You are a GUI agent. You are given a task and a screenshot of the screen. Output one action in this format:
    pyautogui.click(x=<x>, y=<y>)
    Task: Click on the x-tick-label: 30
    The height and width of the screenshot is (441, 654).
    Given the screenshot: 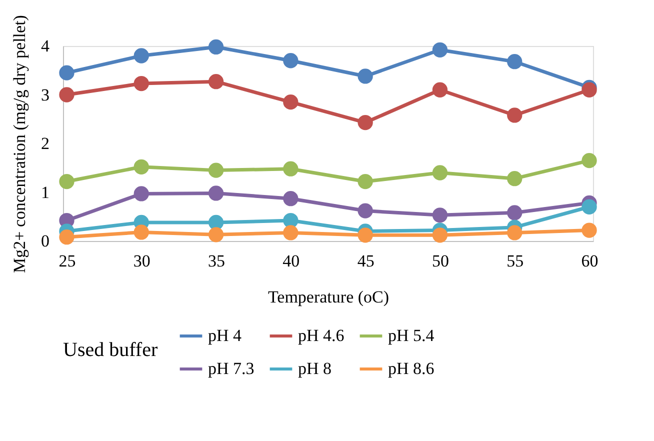 What is the action you would take?
    pyautogui.click(x=141, y=261)
    